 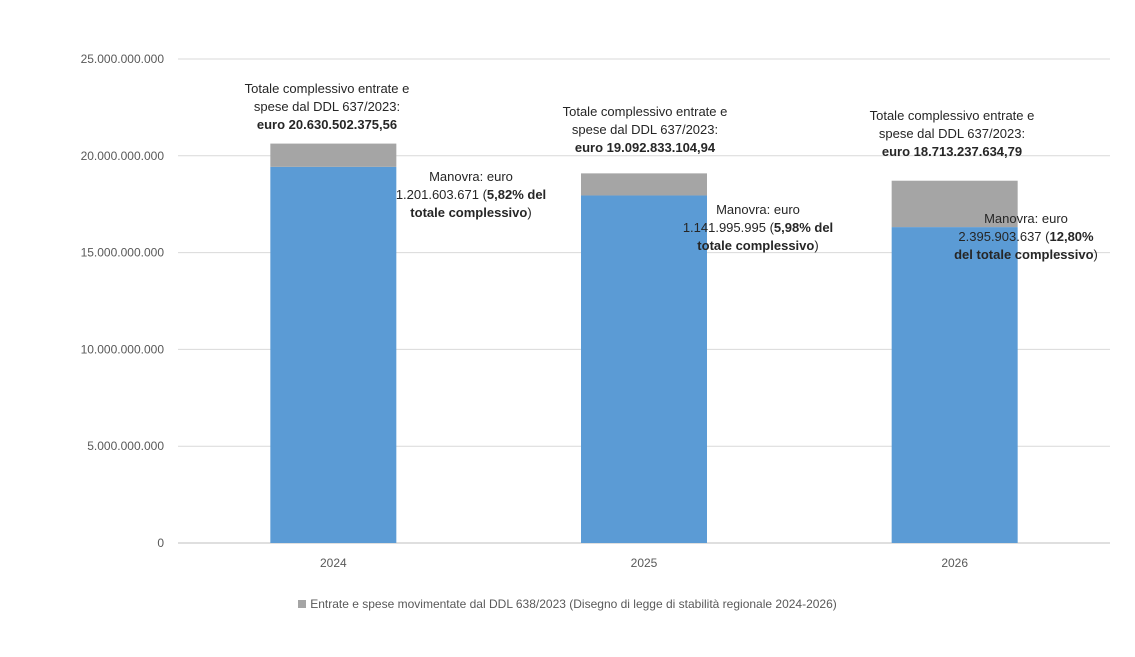 I want to click on total-annotation-value: 18.713.237.634,79, so click(x=968, y=151).